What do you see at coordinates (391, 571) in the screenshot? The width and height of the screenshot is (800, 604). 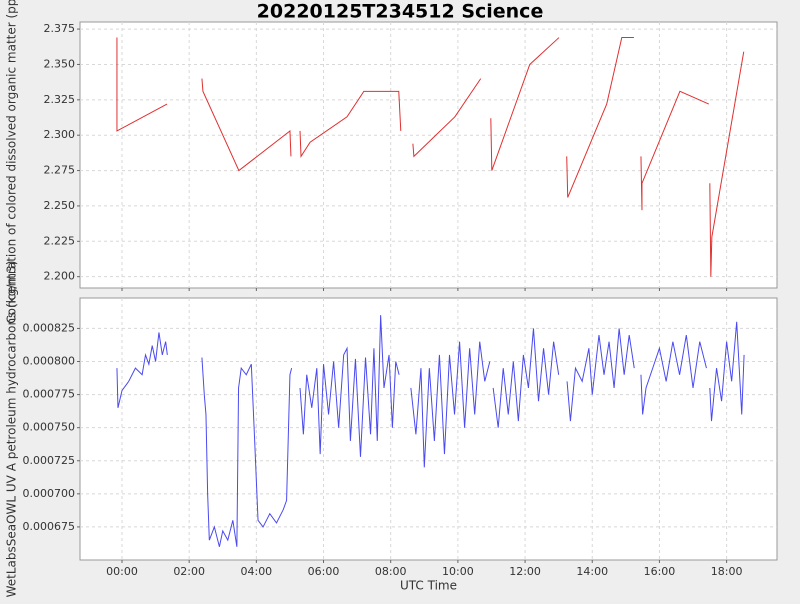 I see `x-tick-label: 08:00` at bounding box center [391, 571].